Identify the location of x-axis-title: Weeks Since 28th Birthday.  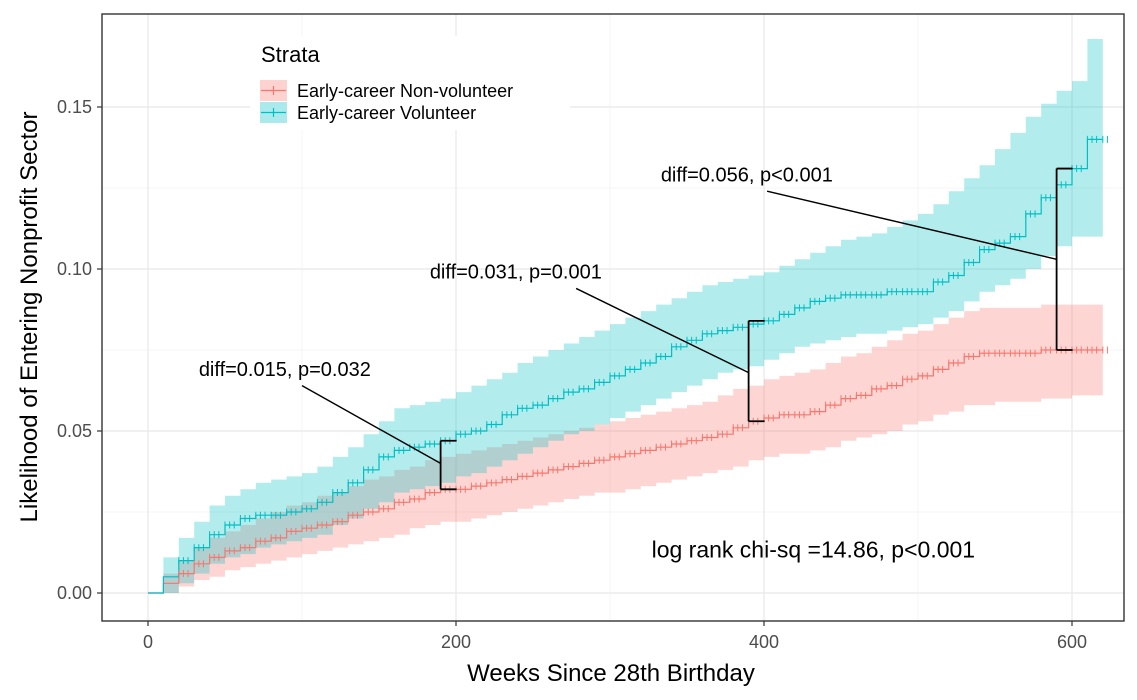
(611, 673).